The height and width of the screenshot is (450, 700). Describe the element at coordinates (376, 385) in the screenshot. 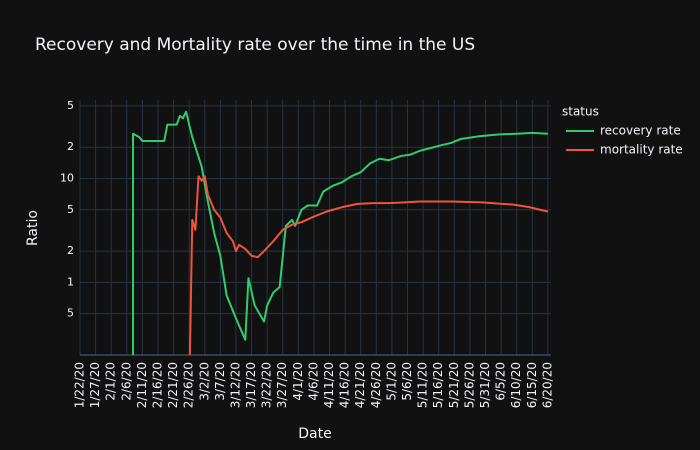

I see `x-tick-label: 4/26/20` at that location.